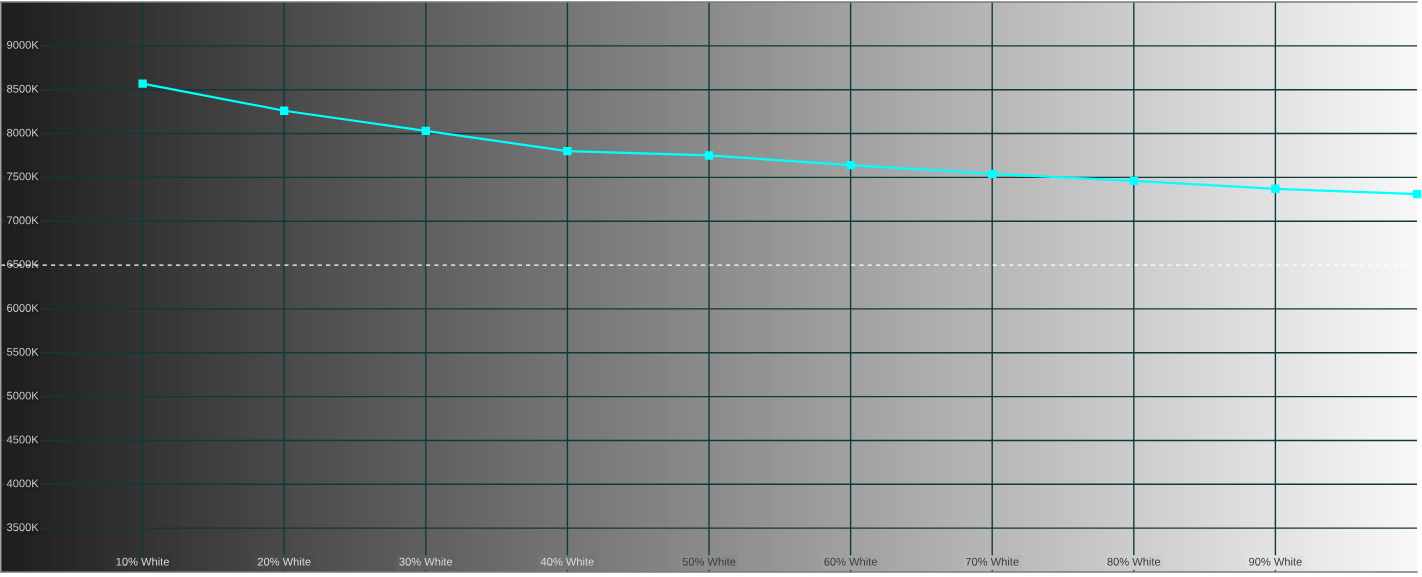 The height and width of the screenshot is (577, 1422). What do you see at coordinates (1134, 561) in the screenshot?
I see `x-tick-label: 80% White` at bounding box center [1134, 561].